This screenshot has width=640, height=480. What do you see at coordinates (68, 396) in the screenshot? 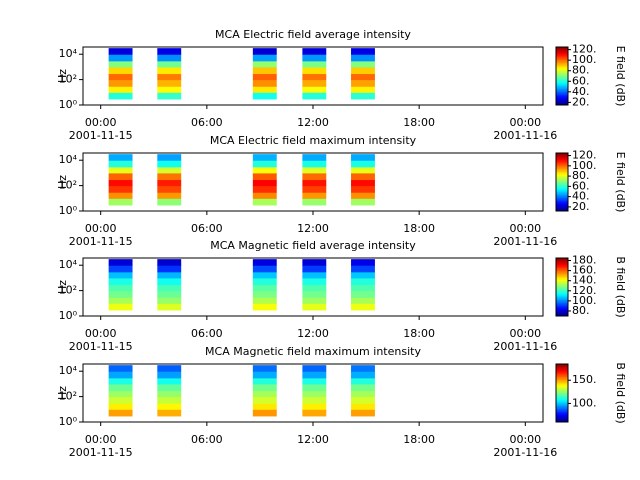
I see `y-tick-label: 10²` at bounding box center [68, 396].